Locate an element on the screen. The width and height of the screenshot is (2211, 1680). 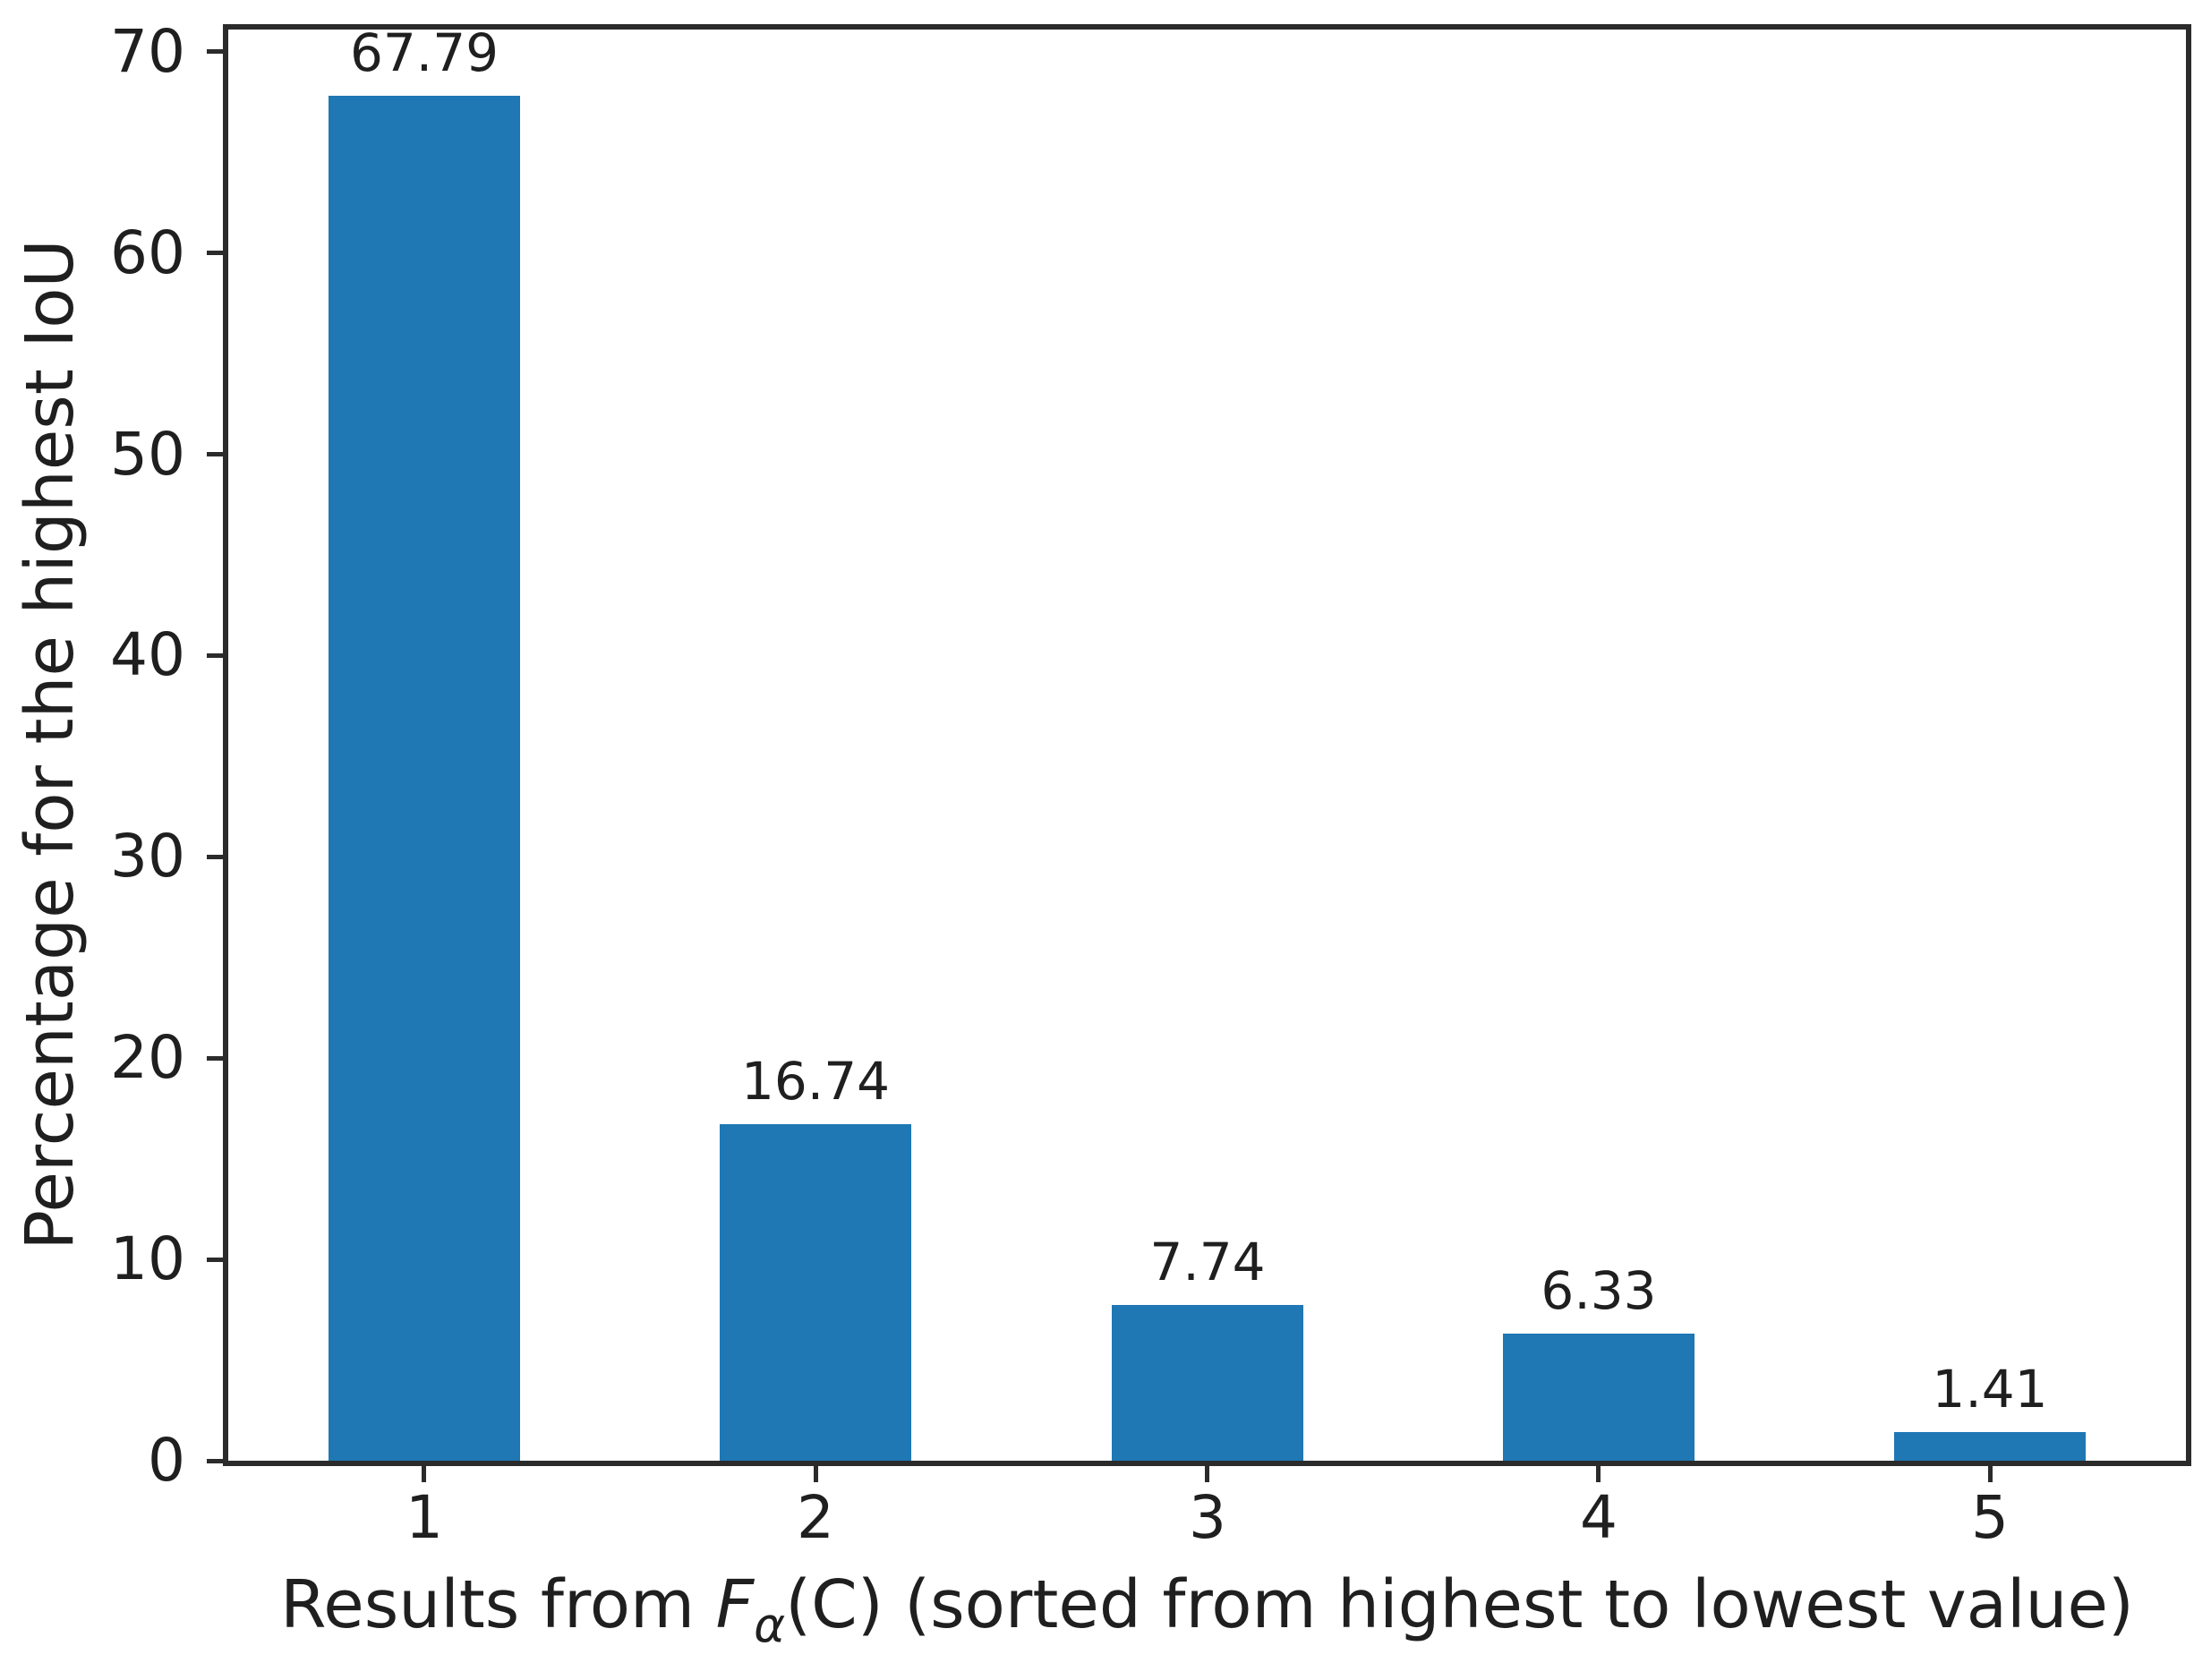
bar-value-label-4: 6.33 is located at coordinates (1599, 1290).